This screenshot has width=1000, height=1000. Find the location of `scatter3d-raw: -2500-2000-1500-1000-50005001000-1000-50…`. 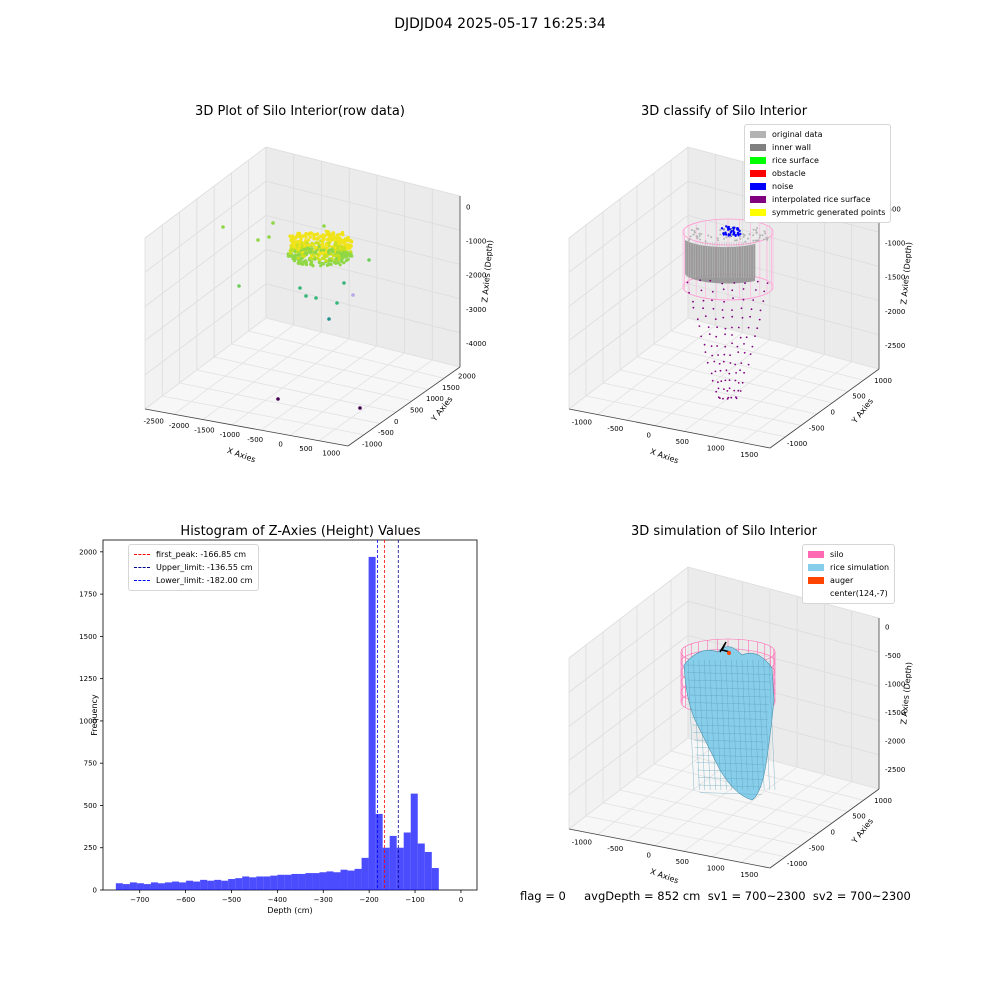

scatter3d-raw: -2500-2000-1500-1000-50005001000-1000-50… is located at coordinates (319, 305).